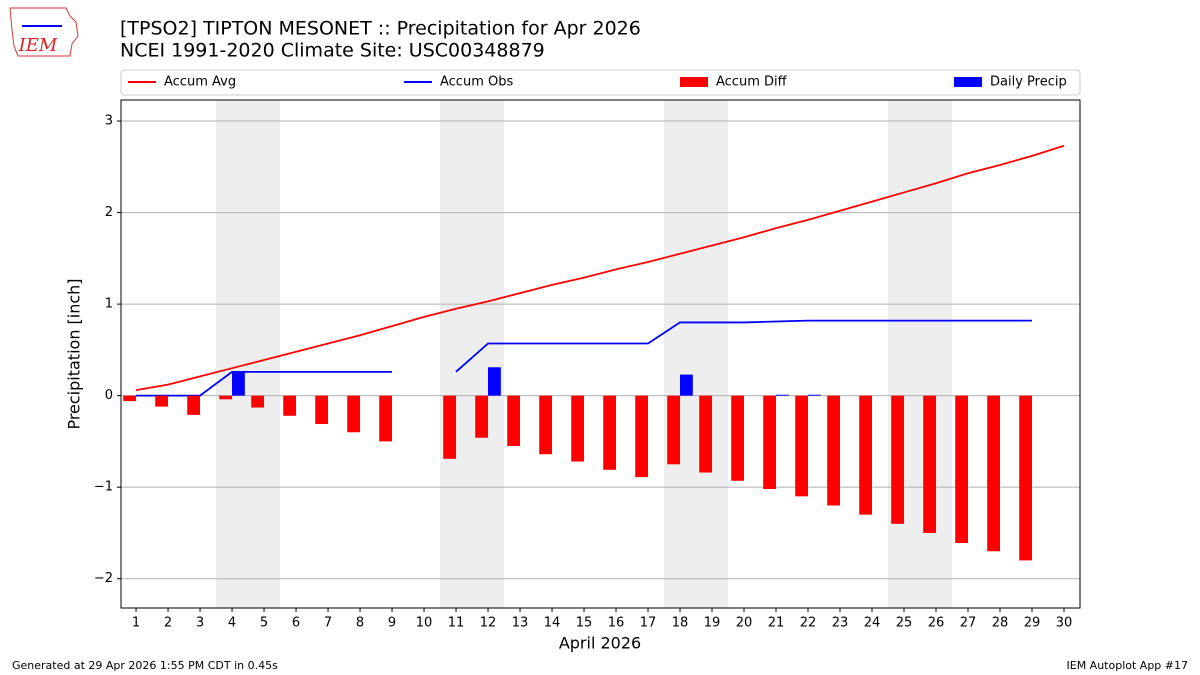 This screenshot has width=1200, height=675. What do you see at coordinates (456, 623) in the screenshot?
I see `x-tick-label: 11` at bounding box center [456, 623].